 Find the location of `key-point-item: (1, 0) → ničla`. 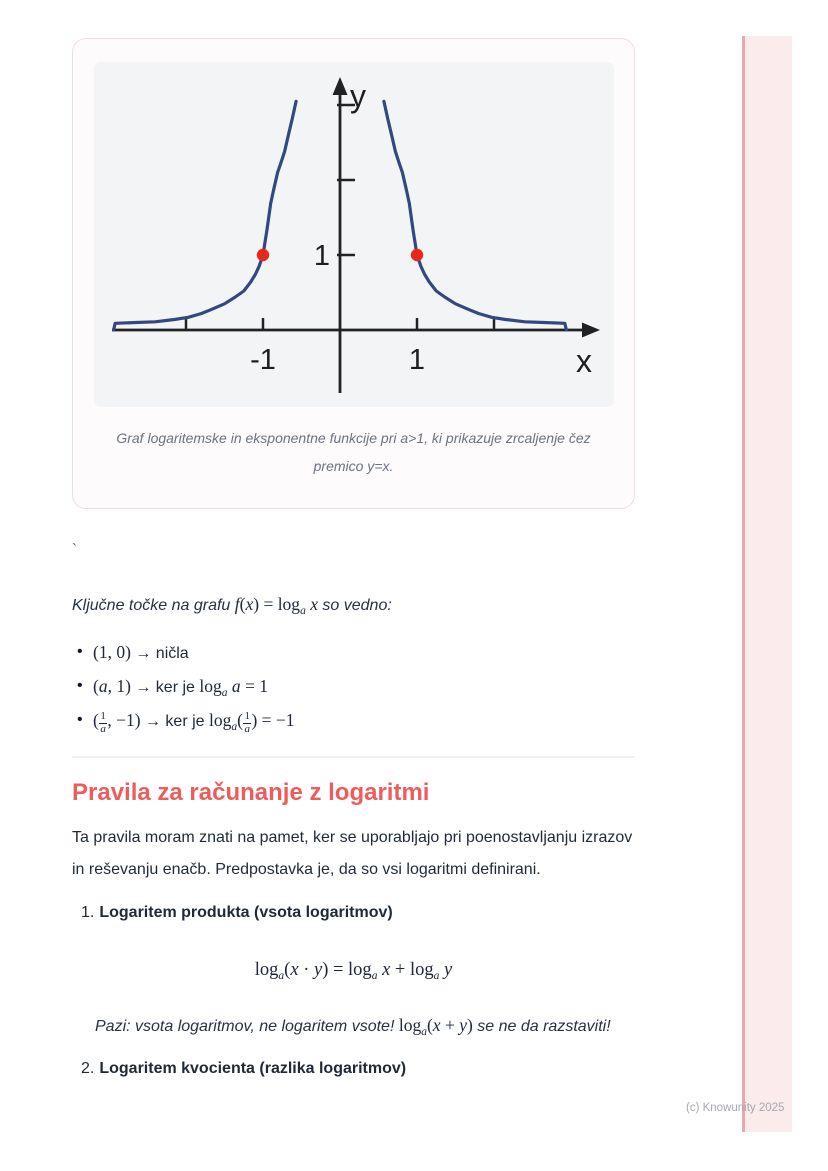

key-point-item: (1, 0) → ničla is located at coordinates (353, 652).